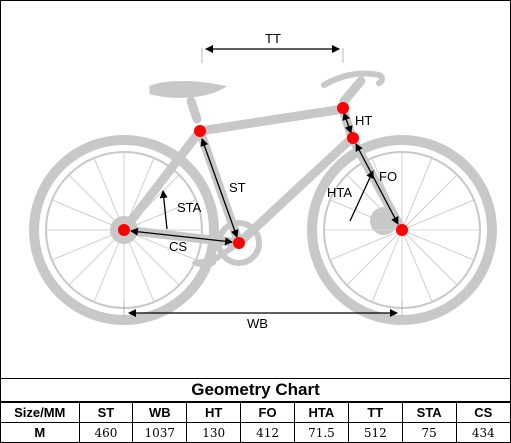 This screenshot has height=443, width=511. I want to click on cell-st: 460, so click(106, 432).